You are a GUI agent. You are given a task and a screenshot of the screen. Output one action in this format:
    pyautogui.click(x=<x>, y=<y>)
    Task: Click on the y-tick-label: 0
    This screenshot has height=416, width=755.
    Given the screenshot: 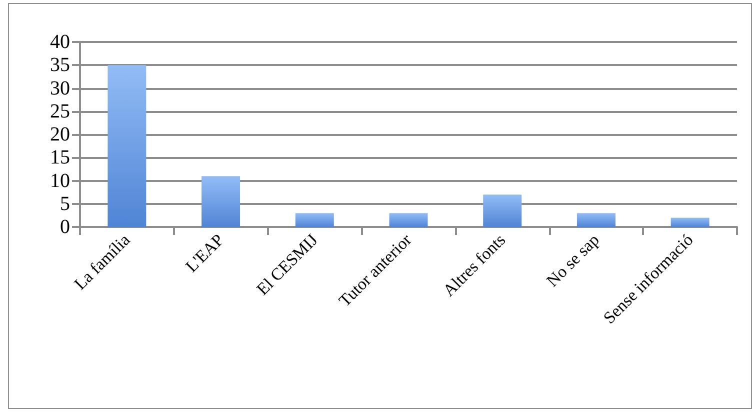 What is the action you would take?
    pyautogui.click(x=65, y=227)
    